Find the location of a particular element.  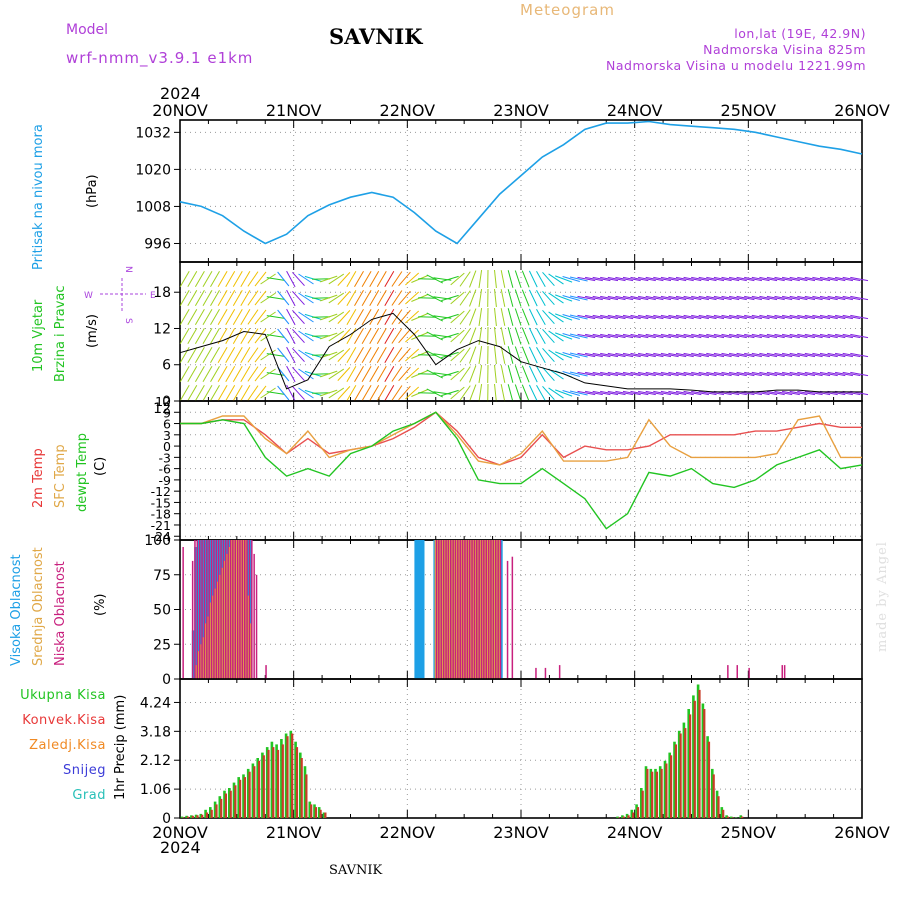

pressure-axis-title: Pritisak na nivou mora is located at coordinates (38, 197).